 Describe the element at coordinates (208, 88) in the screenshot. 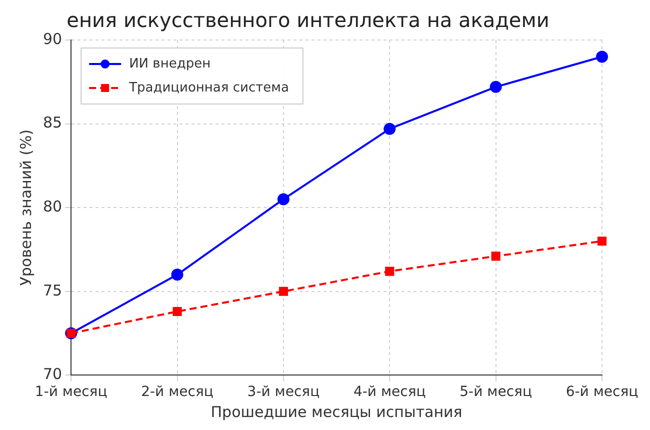

I see `legend-label: Традиционная система` at that location.